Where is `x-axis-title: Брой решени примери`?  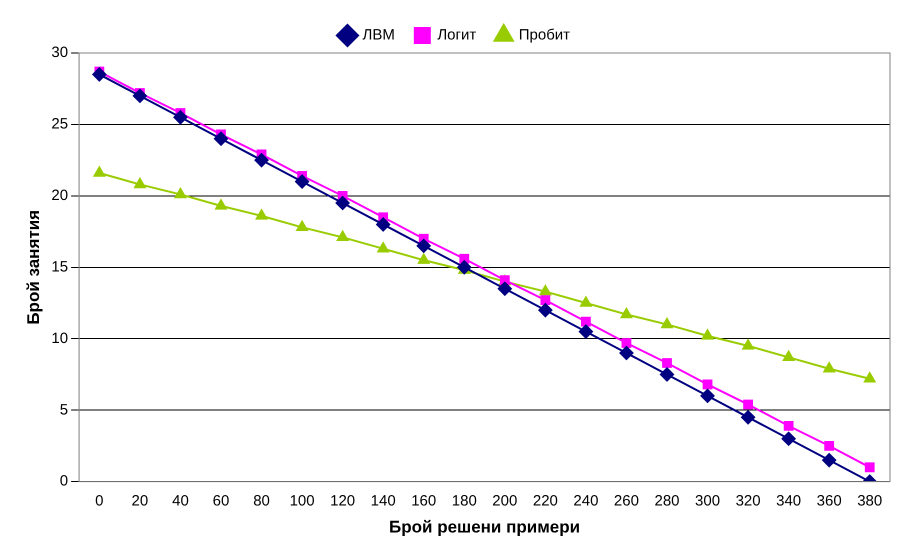 x-axis-title: Брой решени примери is located at coordinates (484, 526).